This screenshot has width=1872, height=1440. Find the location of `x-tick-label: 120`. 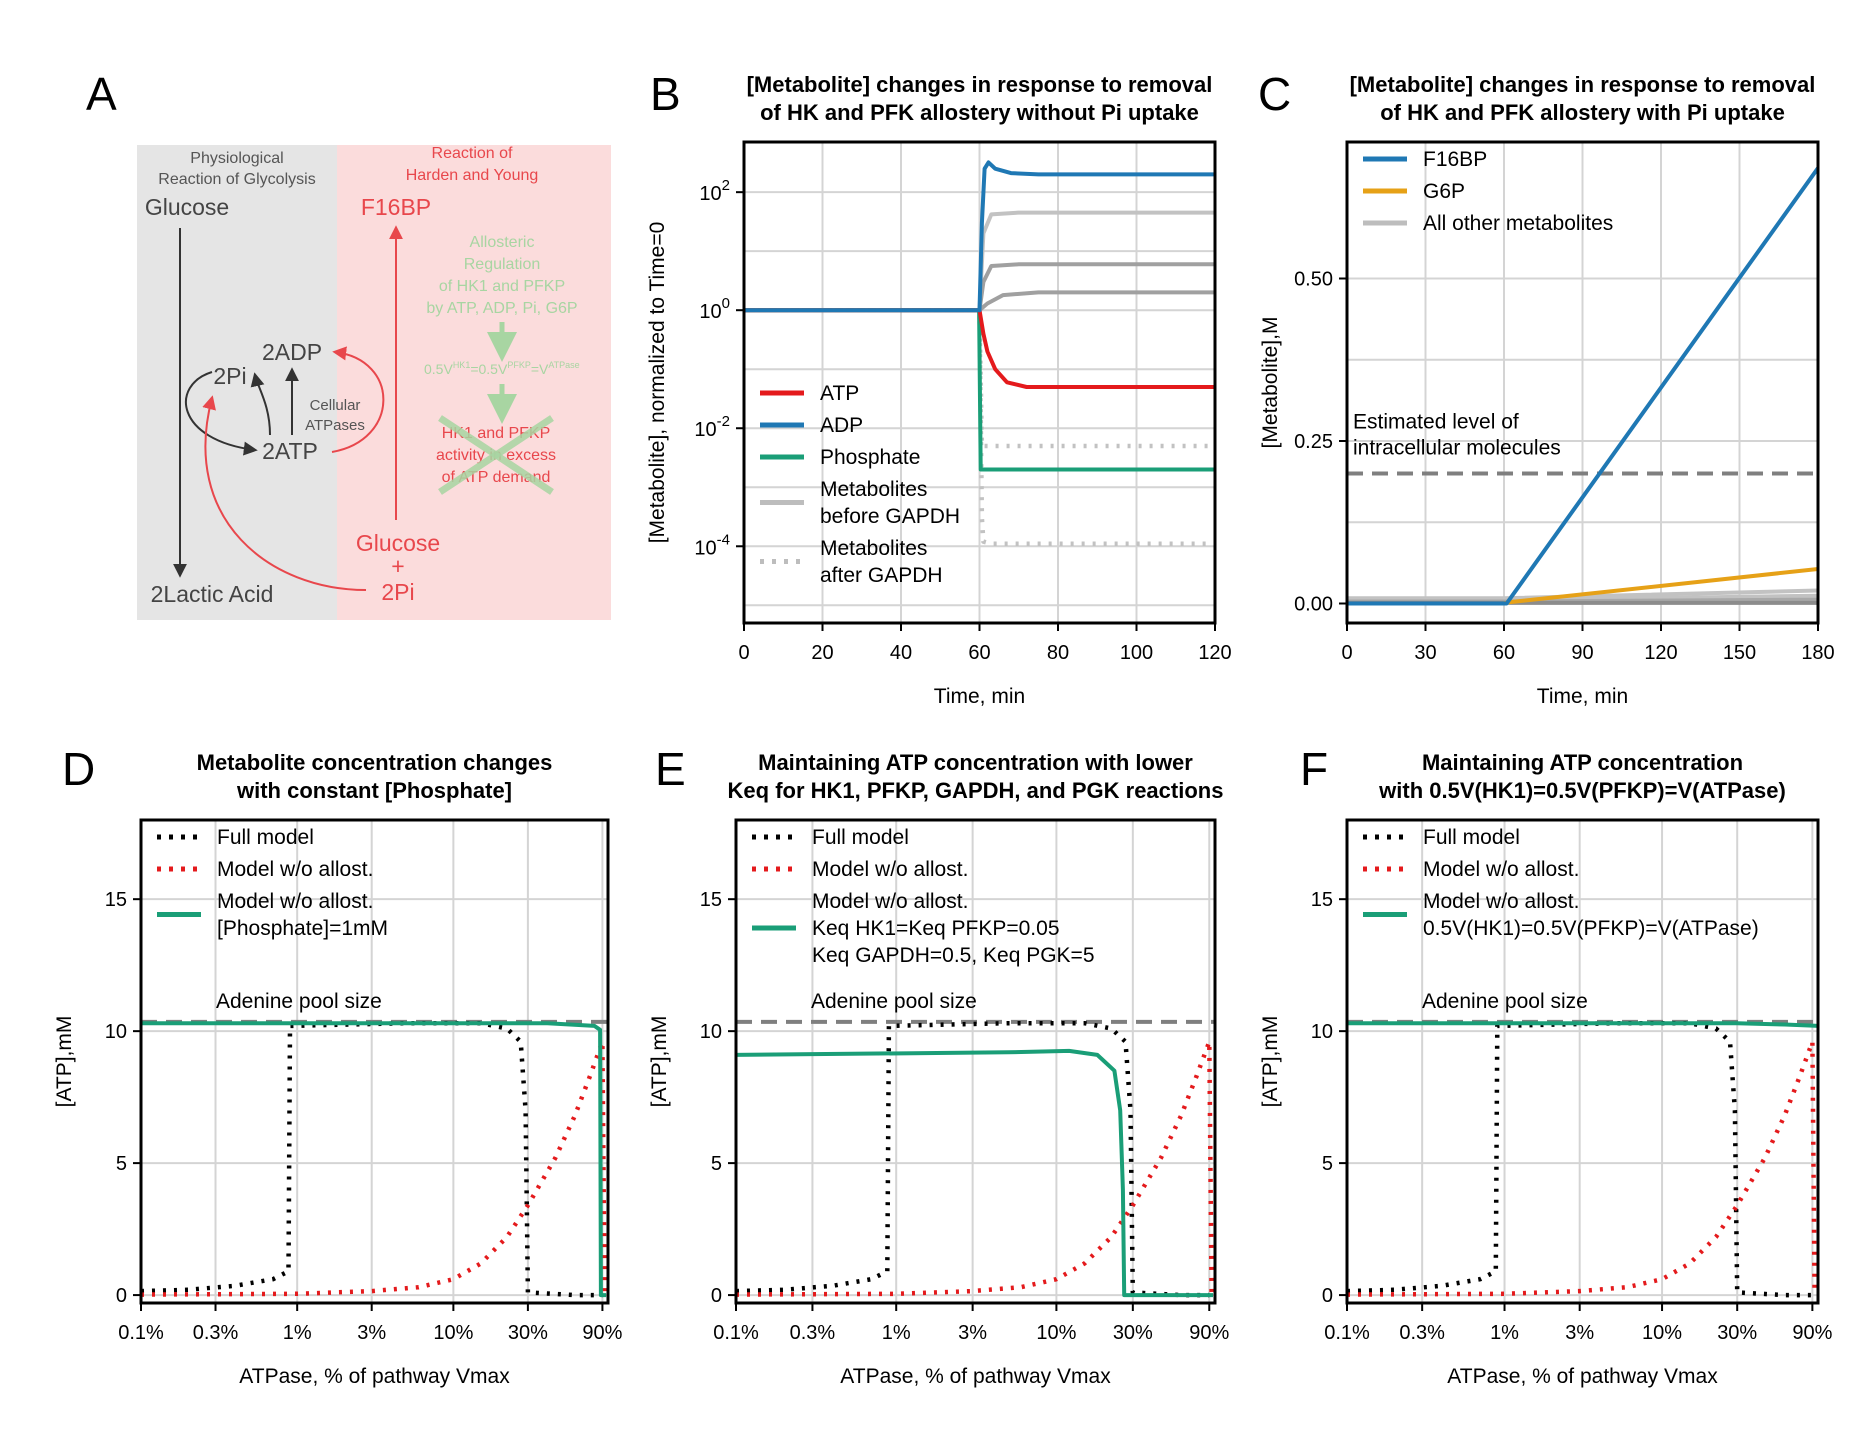

x-tick-label: 120 is located at coordinates (1214, 653).